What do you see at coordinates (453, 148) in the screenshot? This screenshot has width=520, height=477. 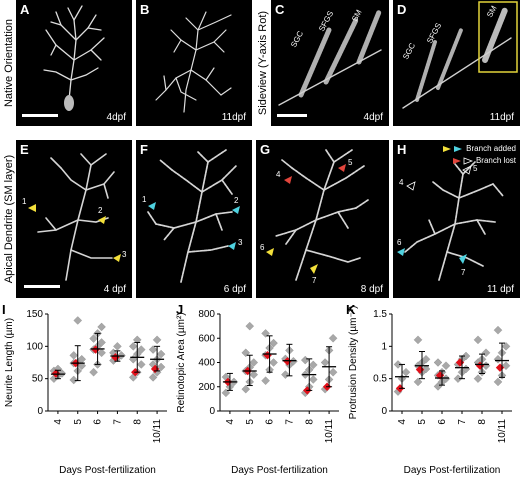 I see `triangle-icon-added` at bounding box center [453, 148].